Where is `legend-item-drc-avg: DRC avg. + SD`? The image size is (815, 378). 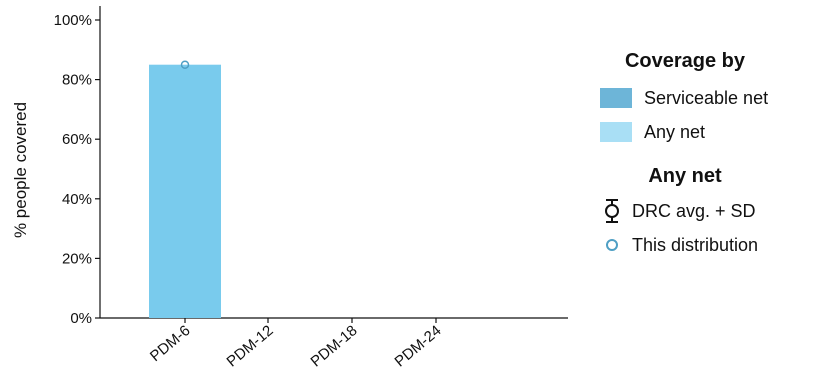
legend-item-drc-avg: DRC avg. + SD is located at coordinates (707, 211).